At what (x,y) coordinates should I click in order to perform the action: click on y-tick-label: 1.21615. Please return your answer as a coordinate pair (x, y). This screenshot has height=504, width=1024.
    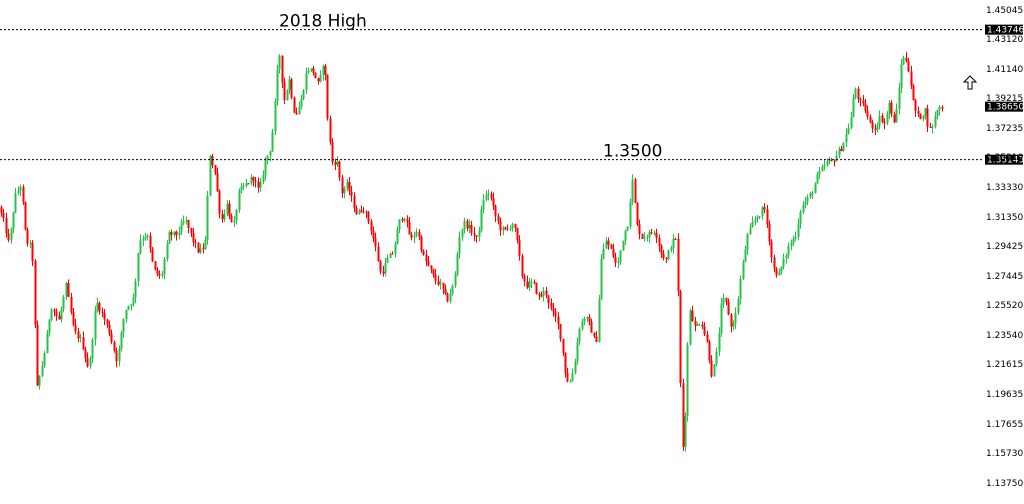
    Looking at the image, I should click on (1004, 365).